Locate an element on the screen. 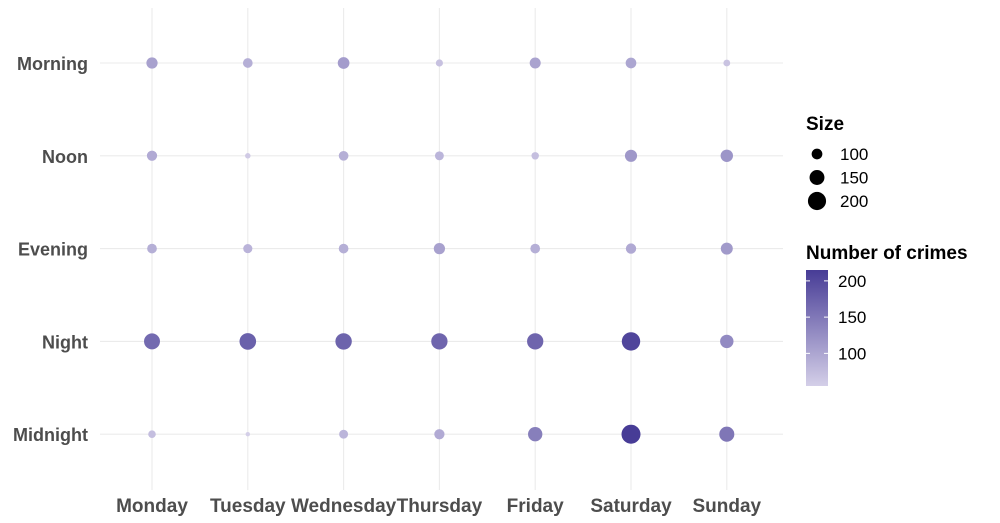  color-legend-title: Number of crimes is located at coordinates (887, 253).